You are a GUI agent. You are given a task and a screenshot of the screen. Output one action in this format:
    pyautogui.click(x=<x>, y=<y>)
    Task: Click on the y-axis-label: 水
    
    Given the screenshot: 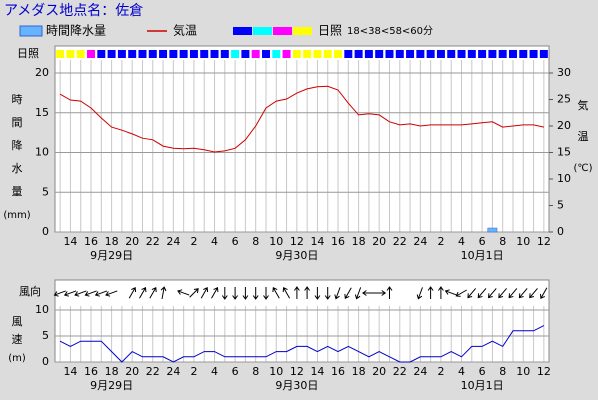 What is the action you would take?
    pyautogui.click(x=17, y=168)
    